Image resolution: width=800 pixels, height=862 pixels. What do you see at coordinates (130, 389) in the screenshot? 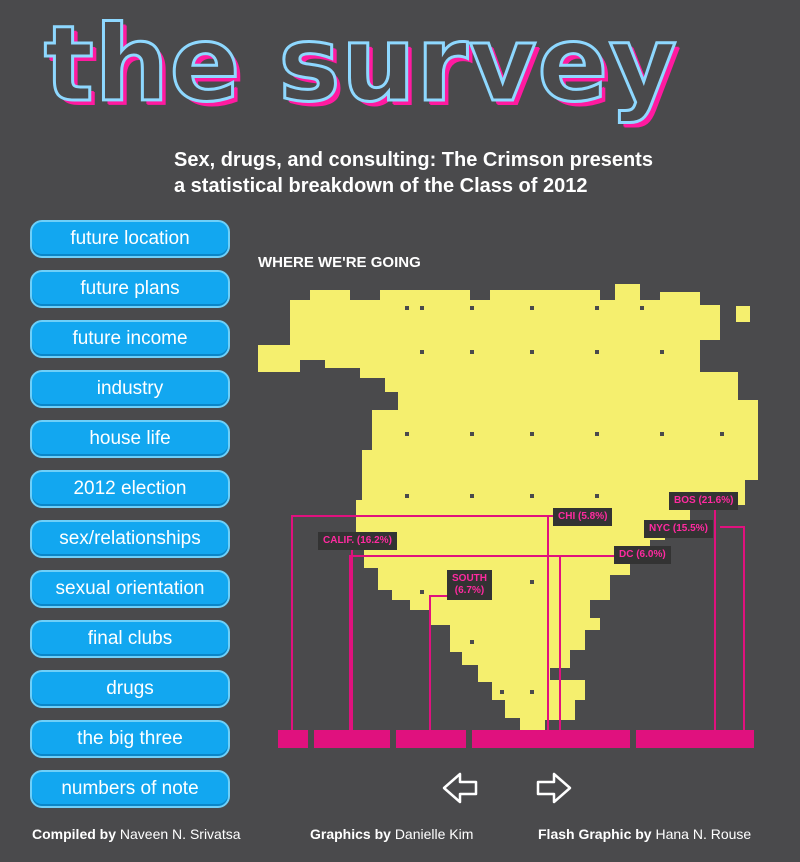
I see `nav-button-industry: industry` at bounding box center [130, 389].